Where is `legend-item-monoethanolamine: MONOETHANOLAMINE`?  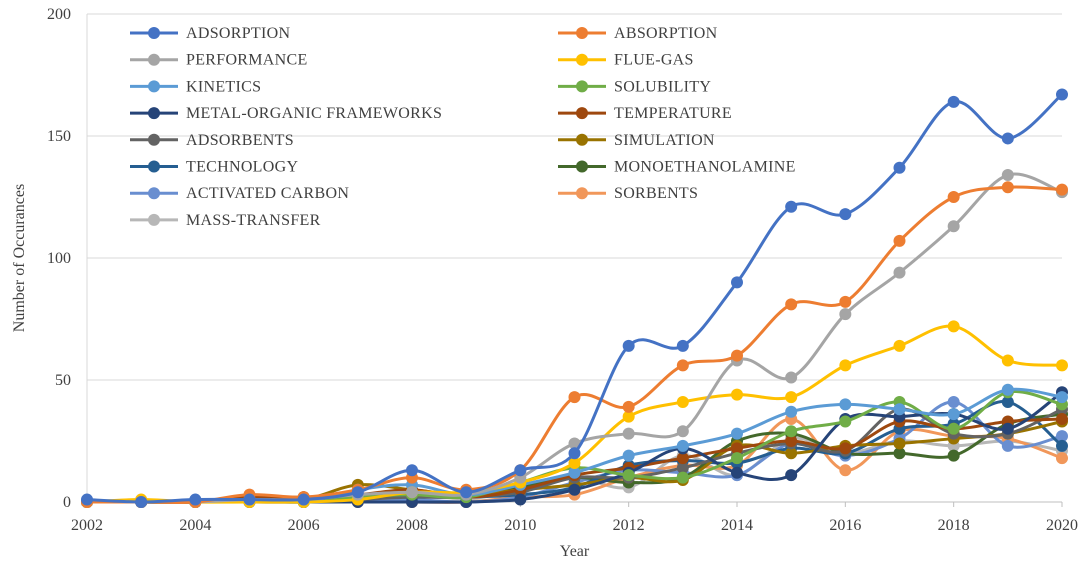
legend-item-monoethanolamine: MONOETHANOLAMINE is located at coordinates (677, 167).